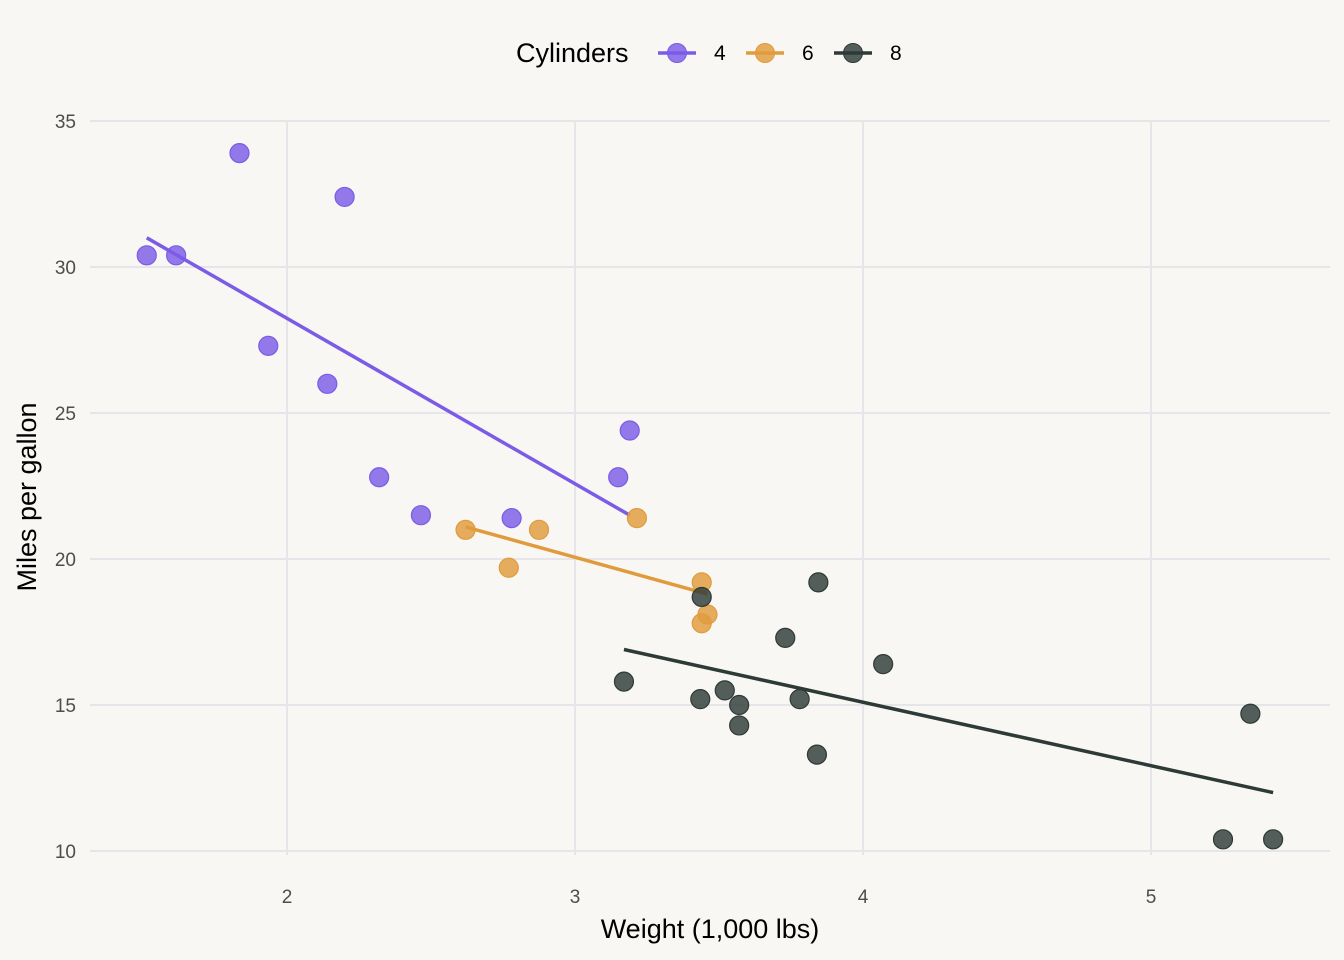 The height and width of the screenshot is (960, 1344). Describe the element at coordinates (65, 487) in the screenshot. I see `y-axis-ticks: 10 15 20 25 30 35` at that location.